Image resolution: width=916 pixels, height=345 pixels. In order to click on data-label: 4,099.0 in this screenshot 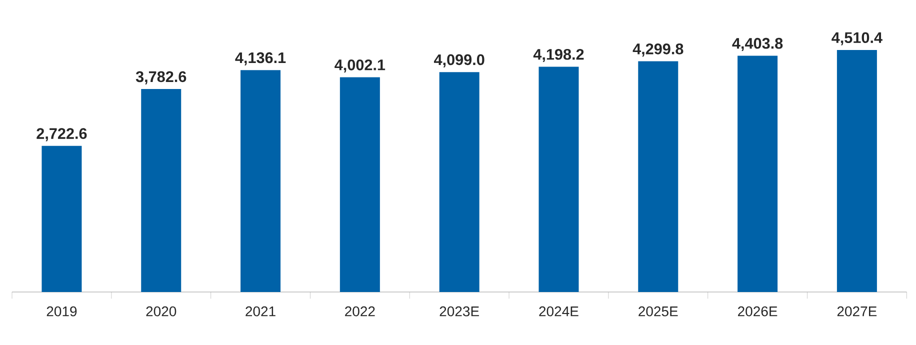, I will do `click(459, 61)`.